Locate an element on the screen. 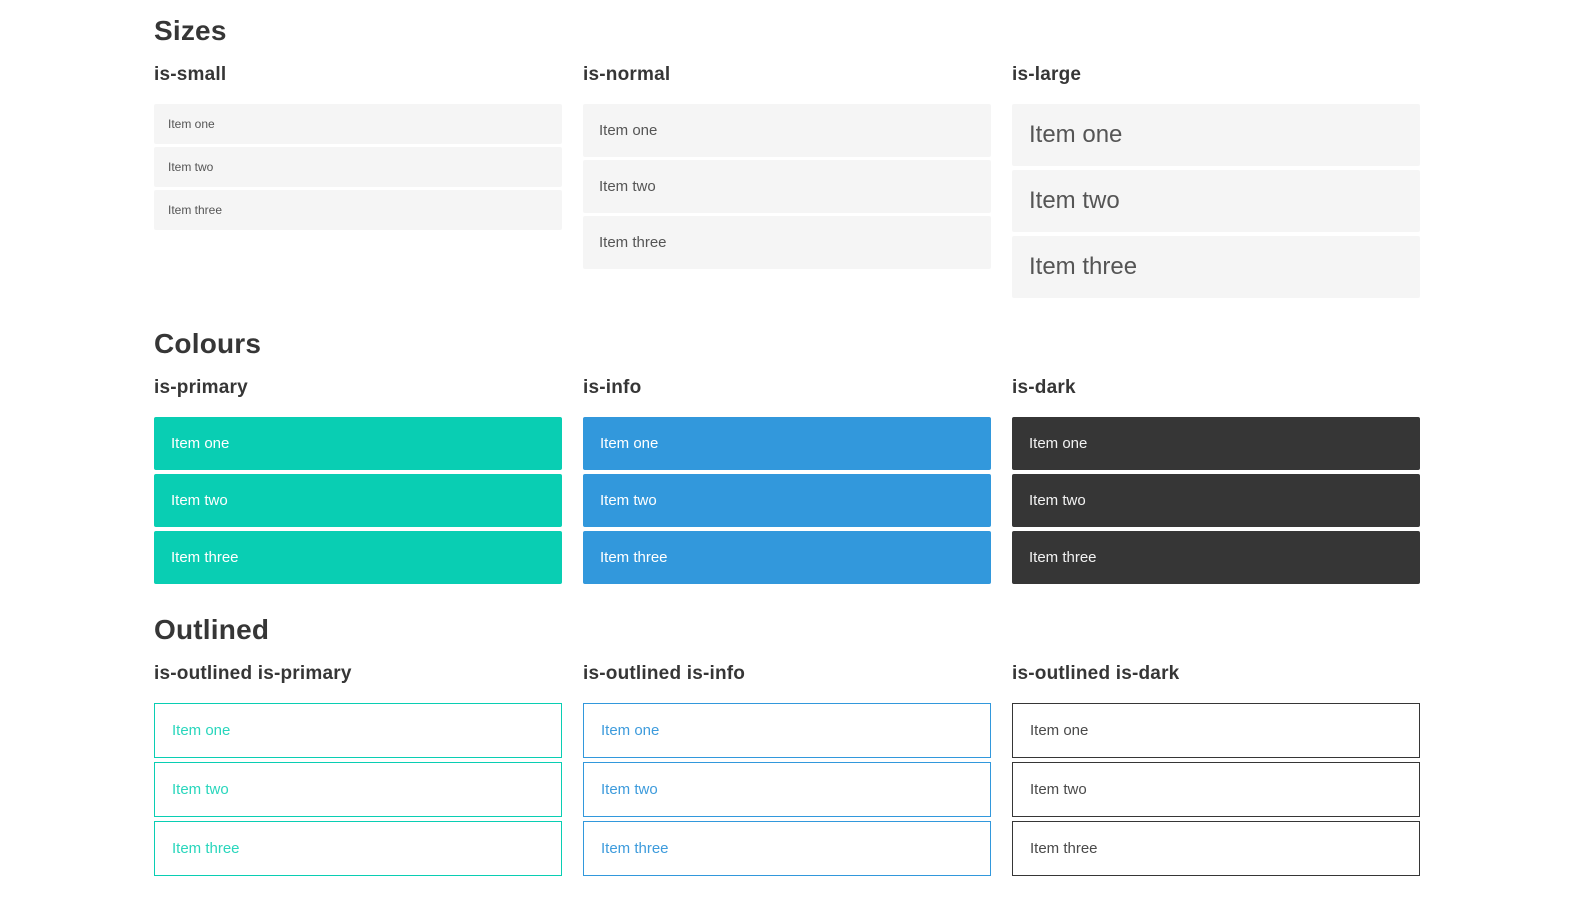 The width and height of the screenshot is (1595, 897). list-is-normal: Item one Item two Item three is located at coordinates (787, 186).